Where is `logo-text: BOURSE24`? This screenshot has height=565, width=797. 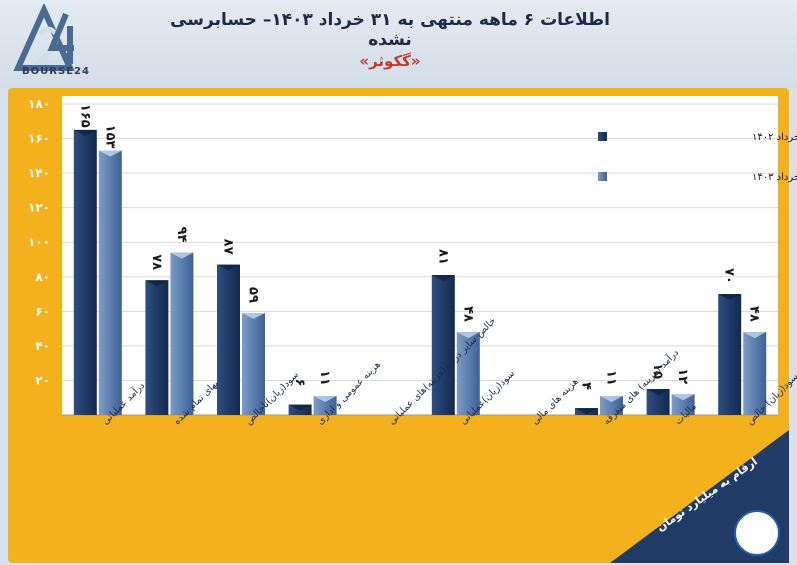
logo-text: BOURSE24 is located at coordinates (56, 71).